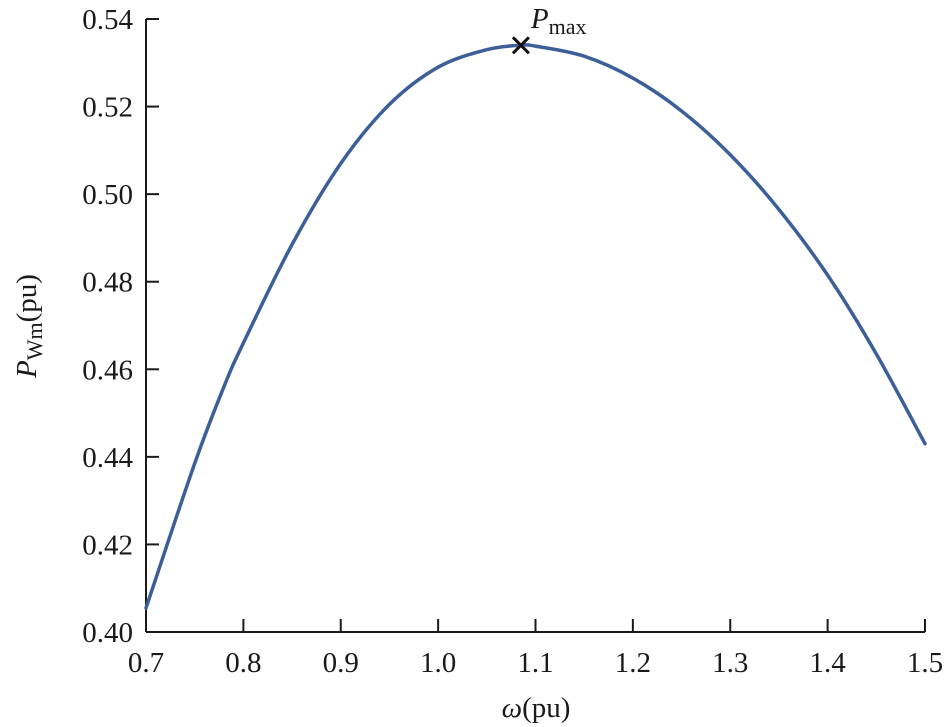 The height and width of the screenshot is (727, 945). I want to click on y-tick-label: 0.52, so click(107, 108).